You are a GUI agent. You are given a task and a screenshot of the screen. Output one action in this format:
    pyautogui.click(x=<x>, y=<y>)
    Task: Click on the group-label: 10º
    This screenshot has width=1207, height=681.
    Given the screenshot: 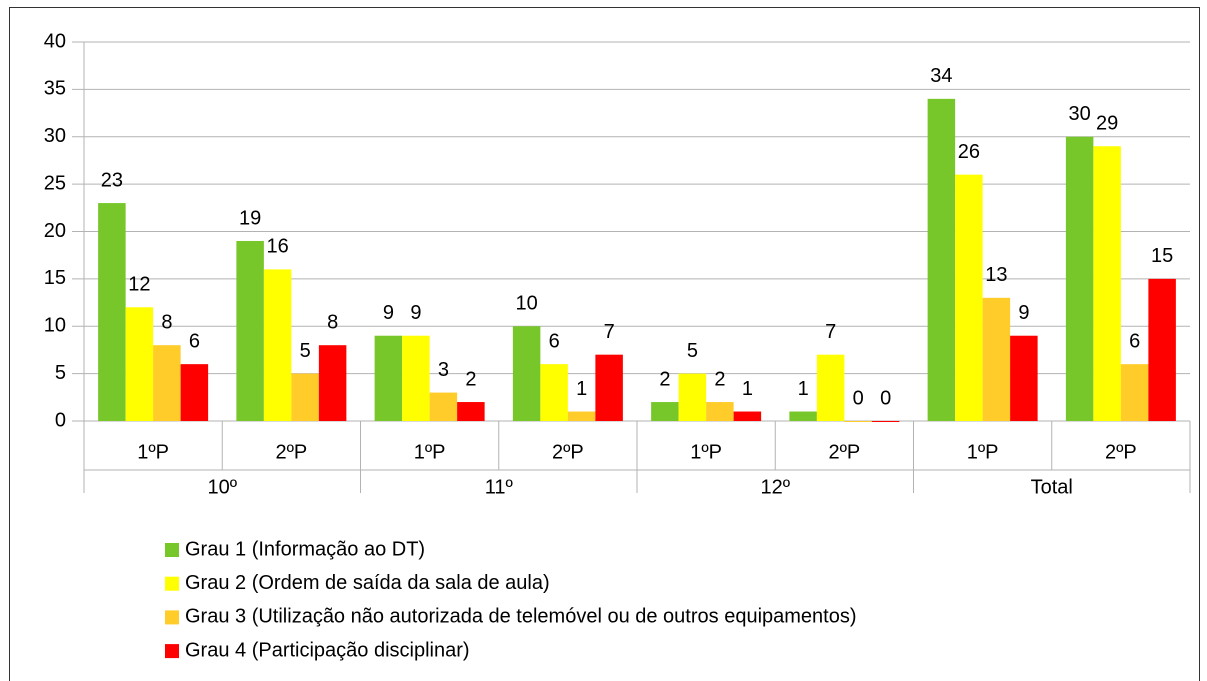 What is the action you would take?
    pyautogui.click(x=222, y=487)
    